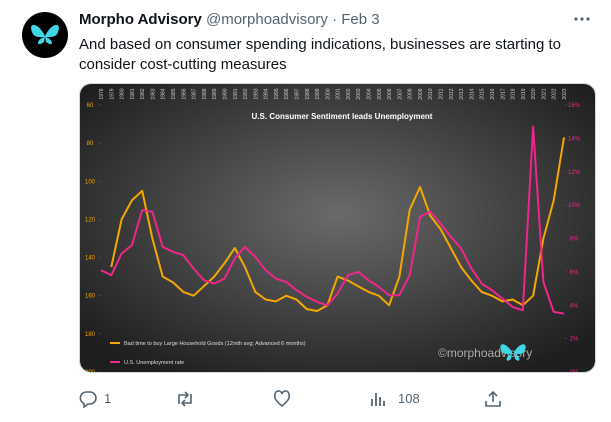 Image resolution: width=611 pixels, height=422 pixels. I want to click on x-tick-label: 1992, so click(246, 93).